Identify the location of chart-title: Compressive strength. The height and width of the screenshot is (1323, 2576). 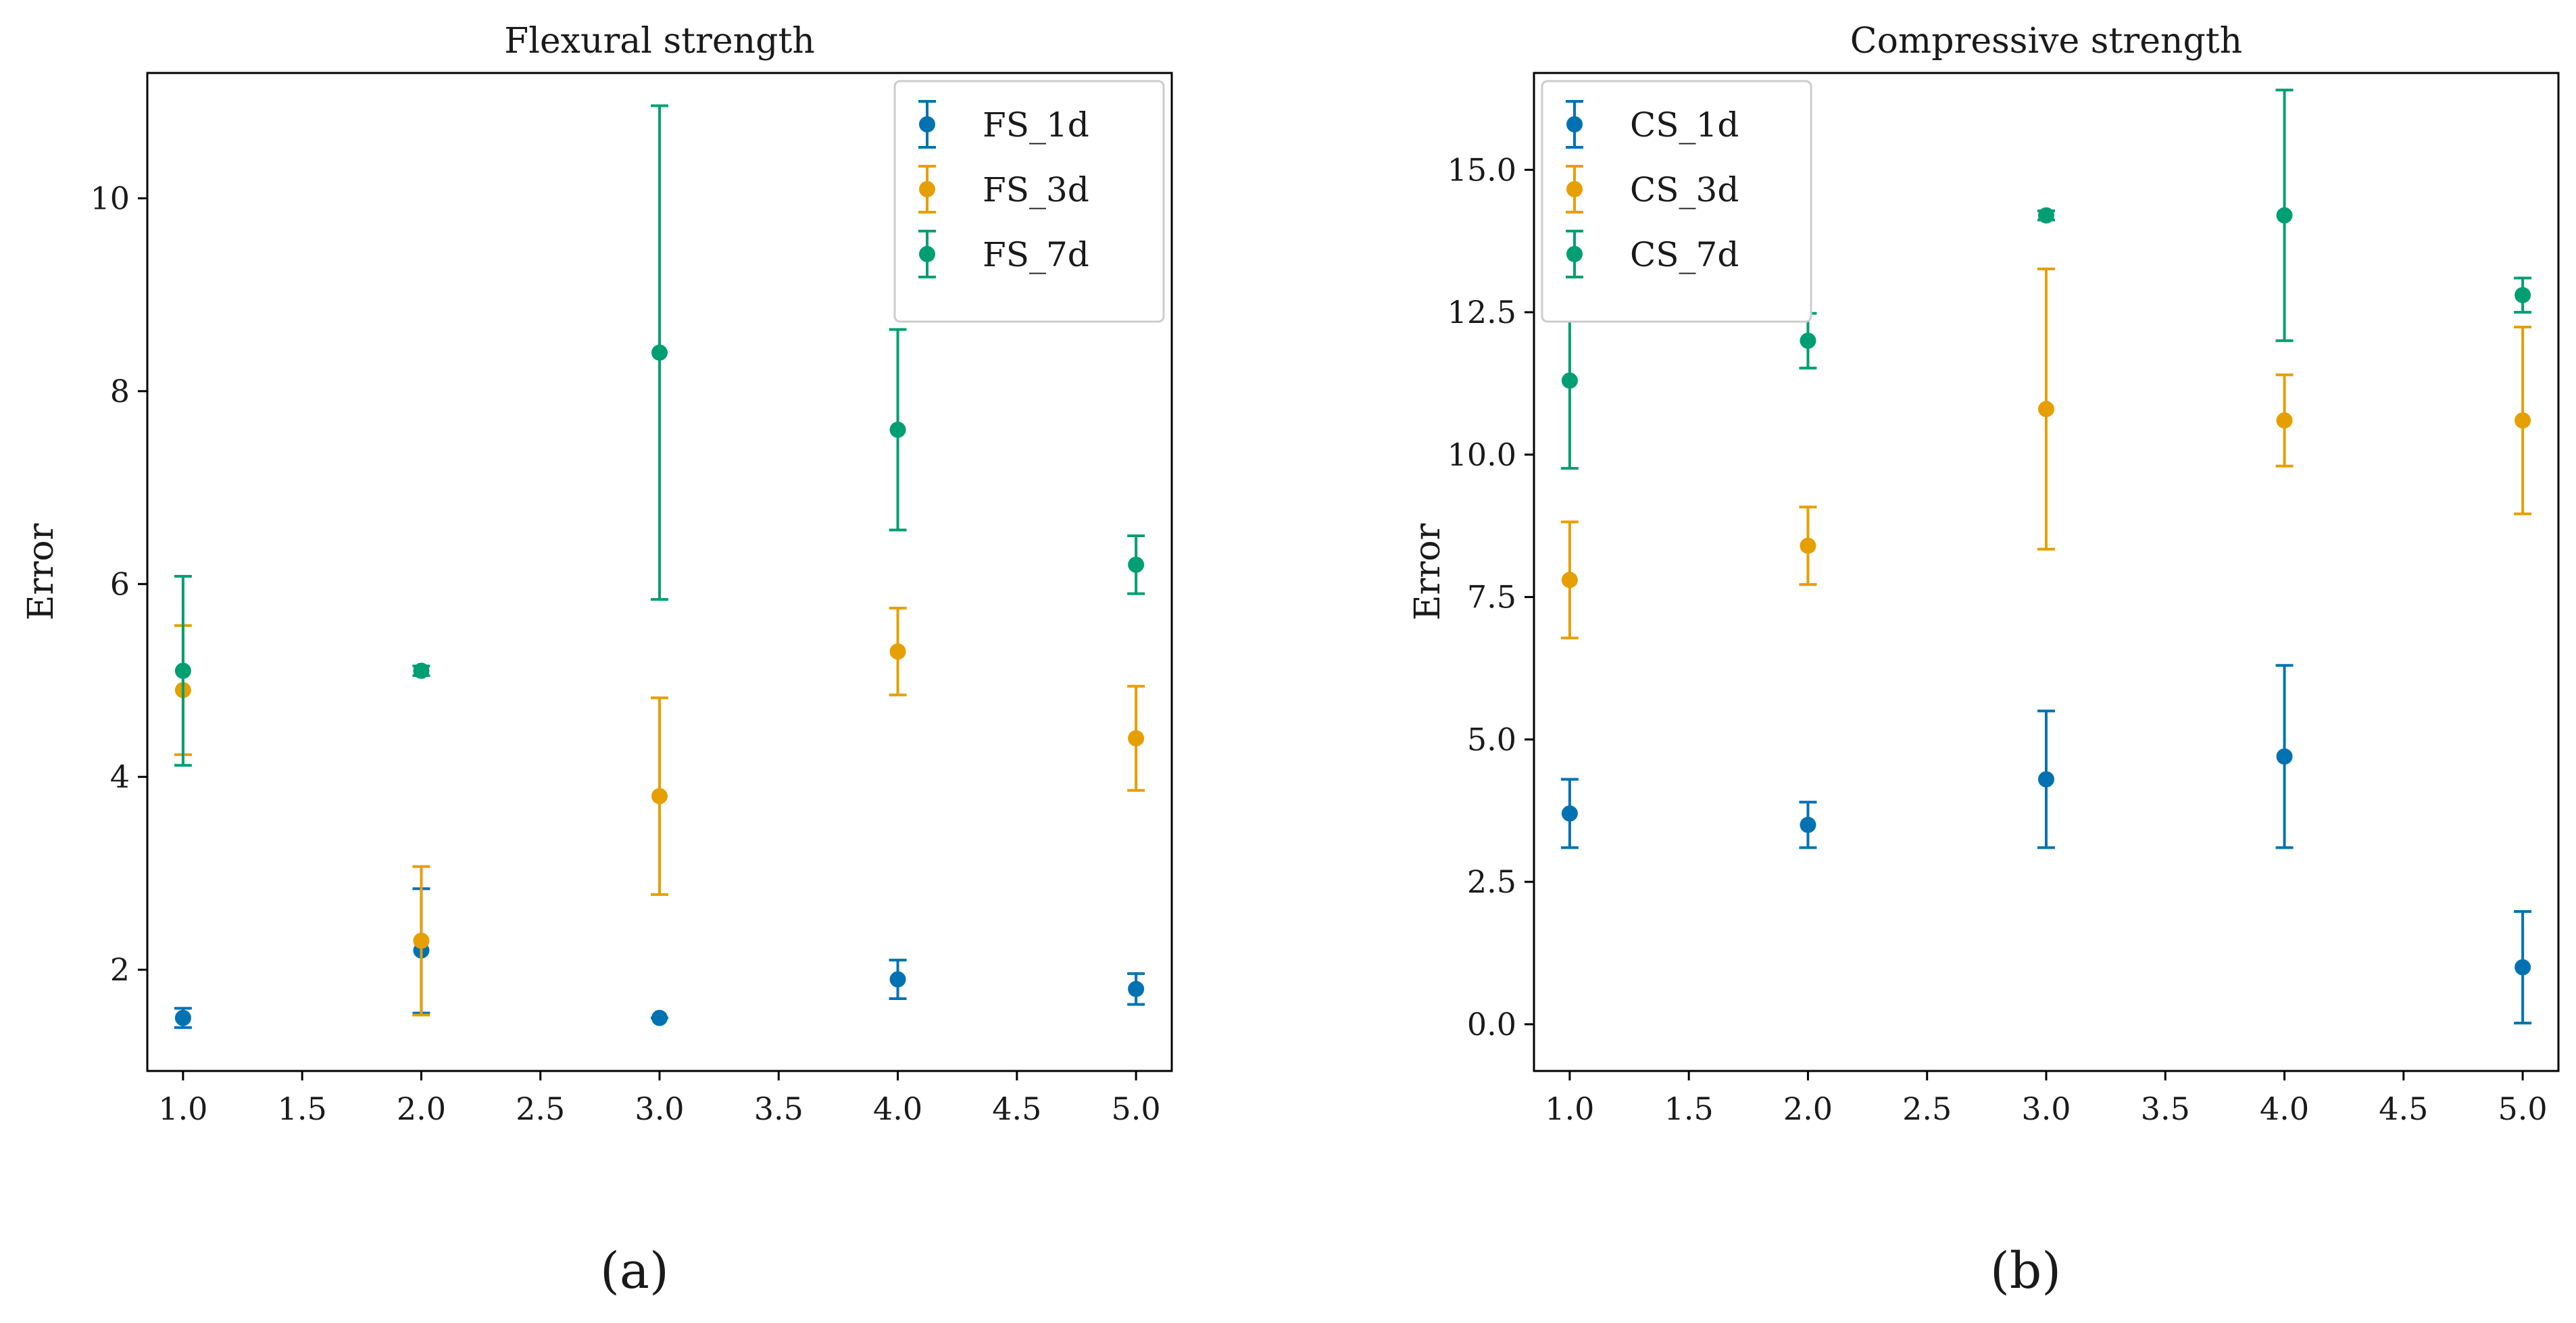
(2046, 41).